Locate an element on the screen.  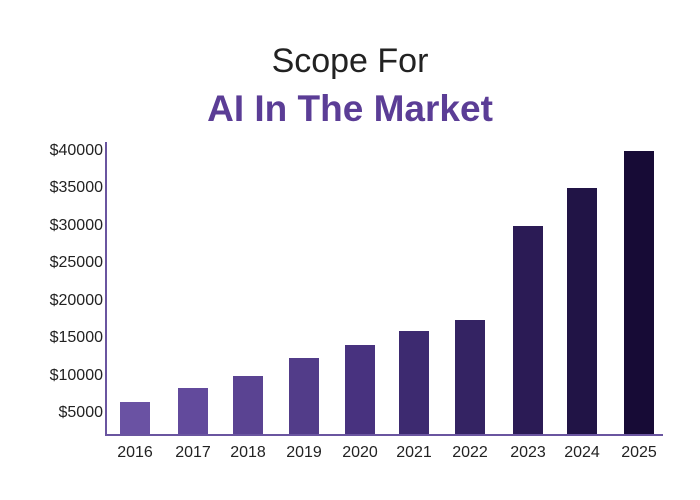
x-tick-label: 2019 is located at coordinates (304, 452).